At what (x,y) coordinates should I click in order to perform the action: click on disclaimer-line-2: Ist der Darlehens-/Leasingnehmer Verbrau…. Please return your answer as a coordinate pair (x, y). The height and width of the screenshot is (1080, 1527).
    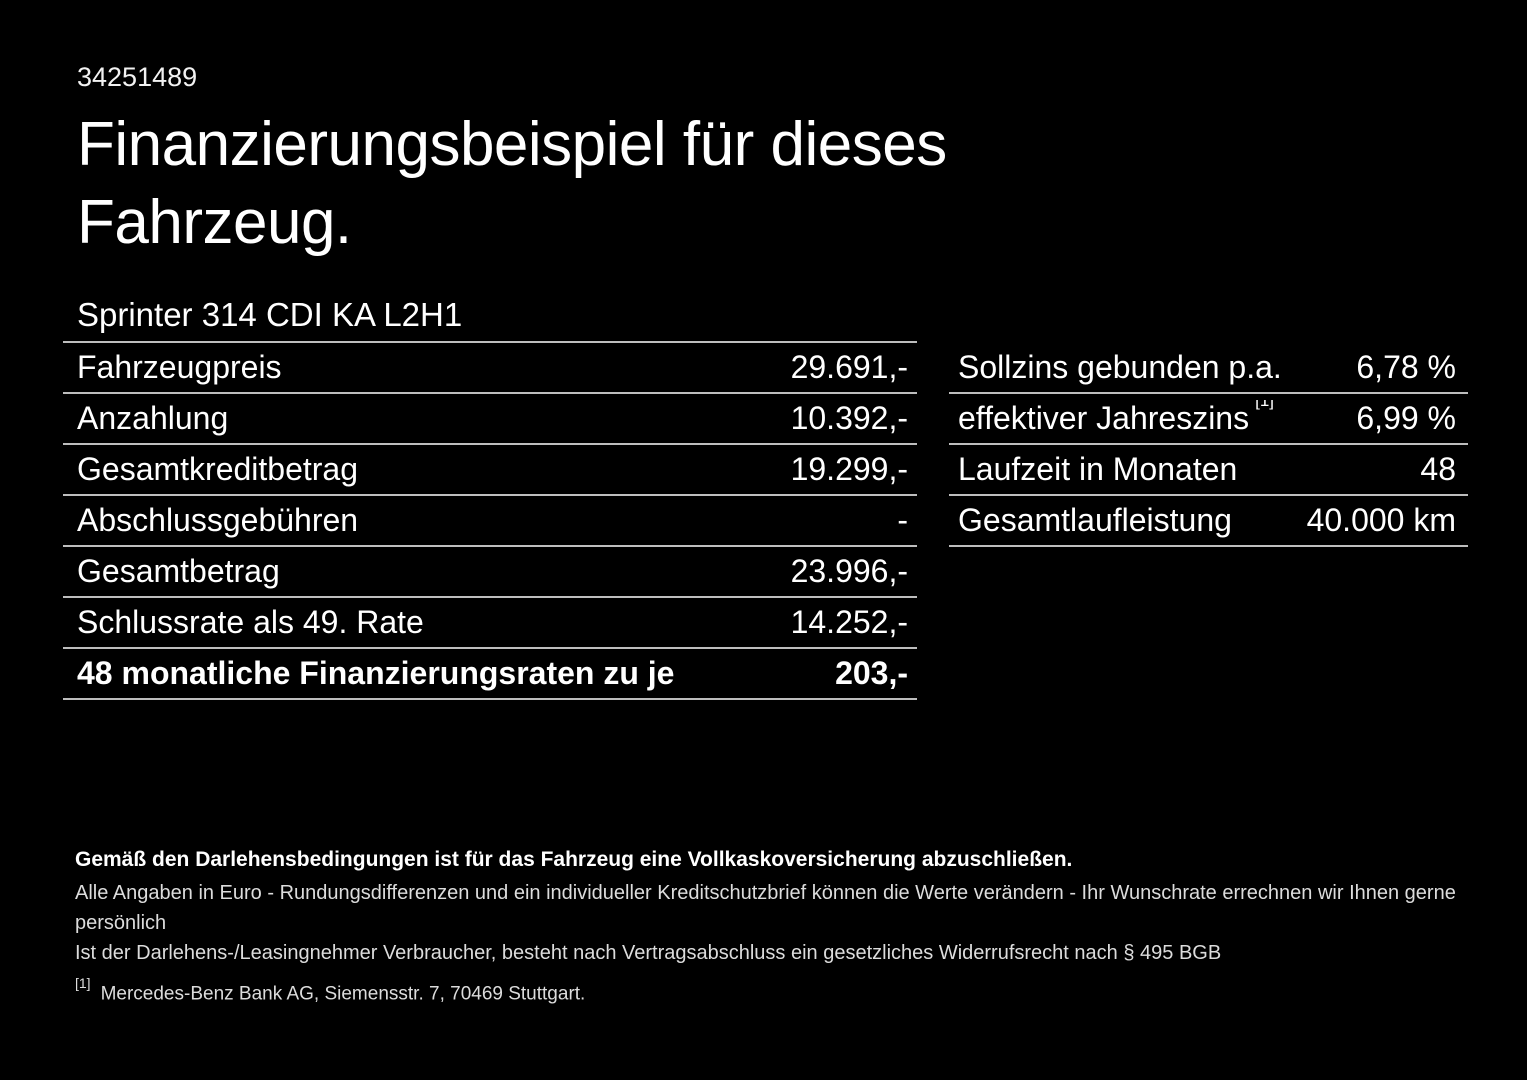
    Looking at the image, I should click on (648, 953).